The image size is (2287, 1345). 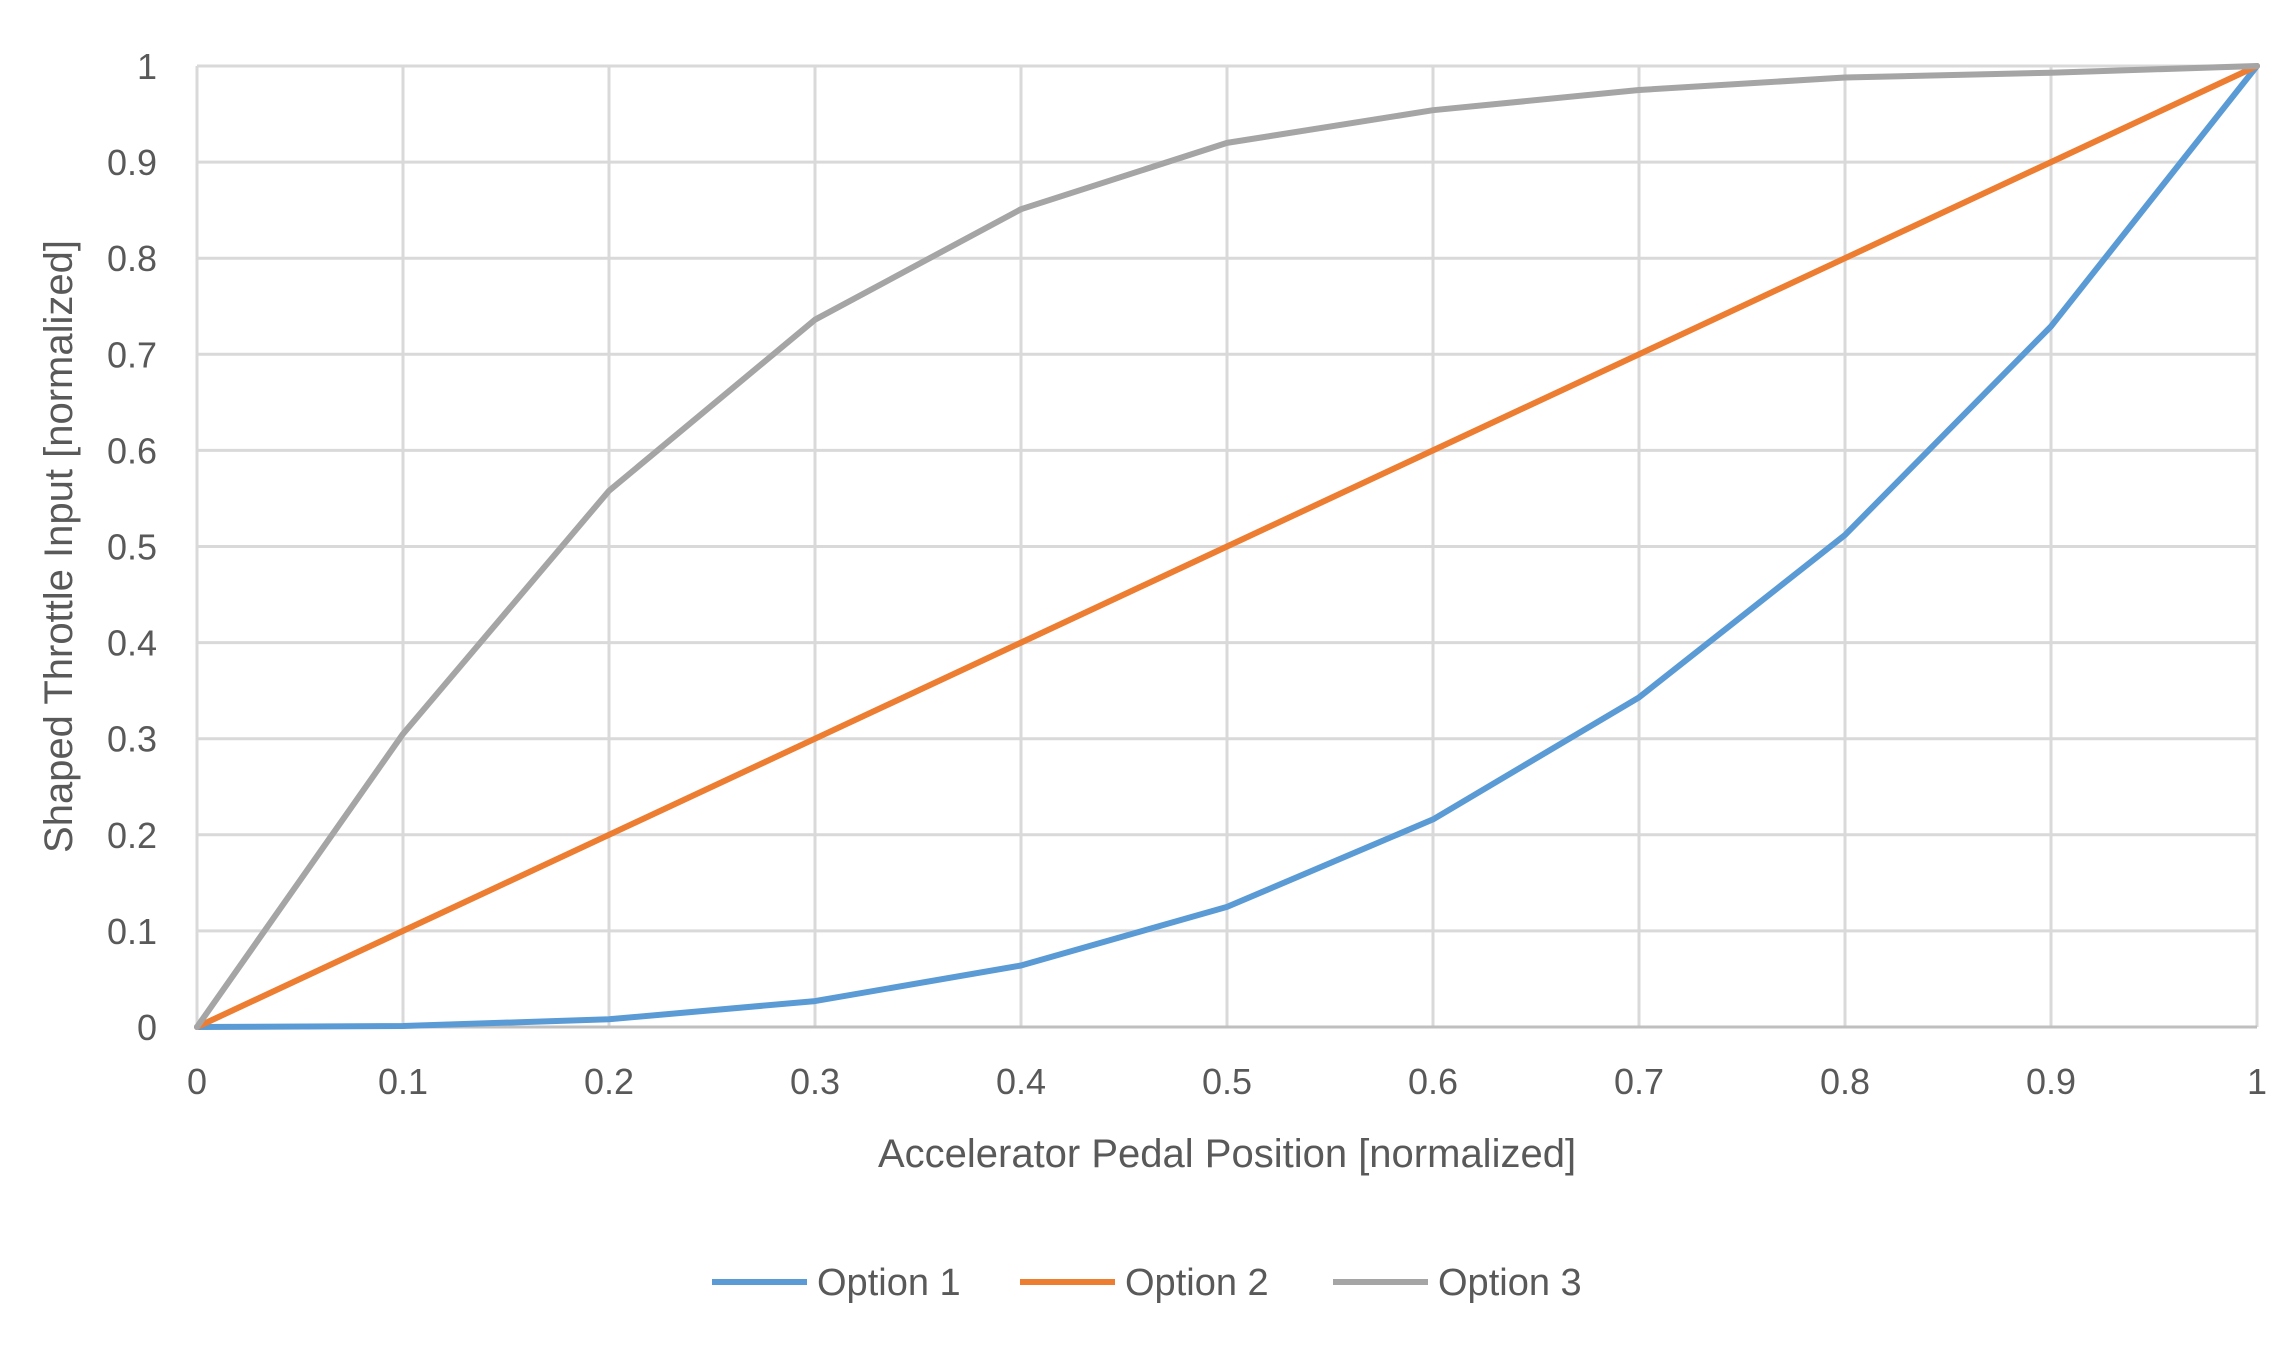 I want to click on y-tick-label: 0.4, so click(x=132, y=643).